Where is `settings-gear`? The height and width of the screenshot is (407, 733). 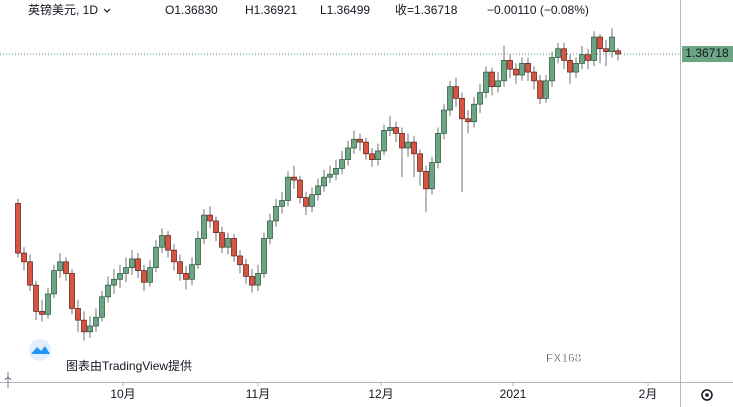
settings-gear is located at coordinates (707, 395).